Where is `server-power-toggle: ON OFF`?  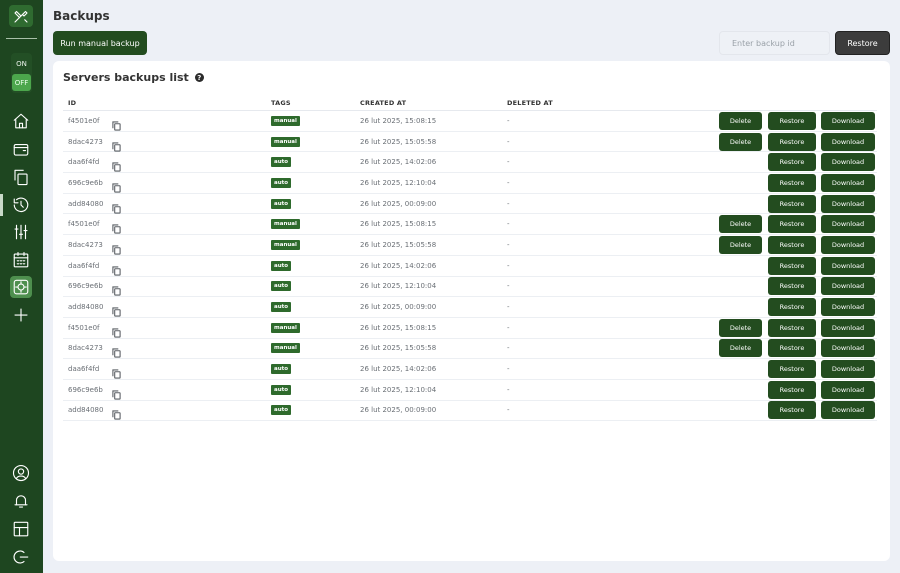 server-power-toggle: ON OFF is located at coordinates (21, 73).